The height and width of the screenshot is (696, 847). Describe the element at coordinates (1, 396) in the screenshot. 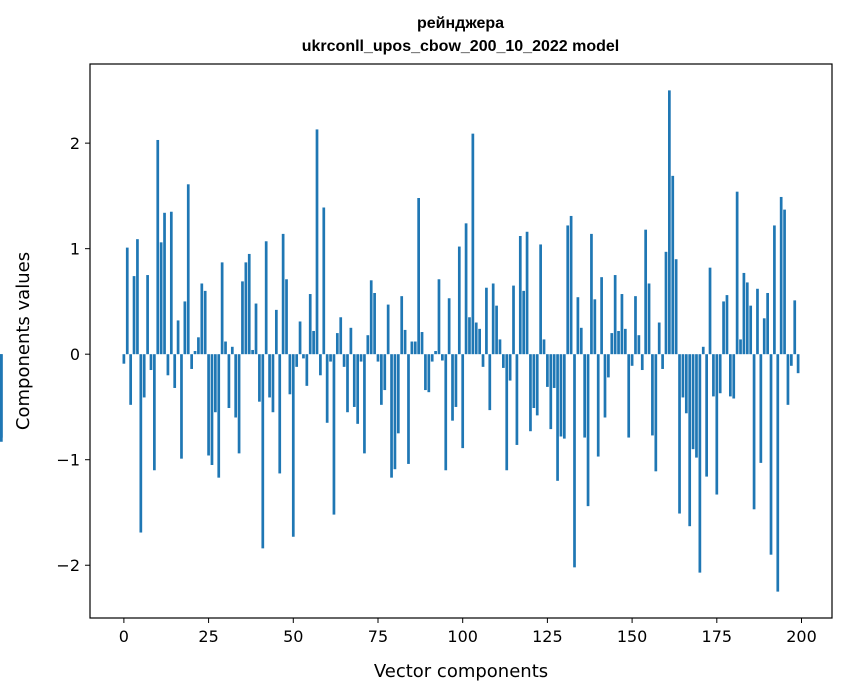

I see `bar-undefined` at that location.